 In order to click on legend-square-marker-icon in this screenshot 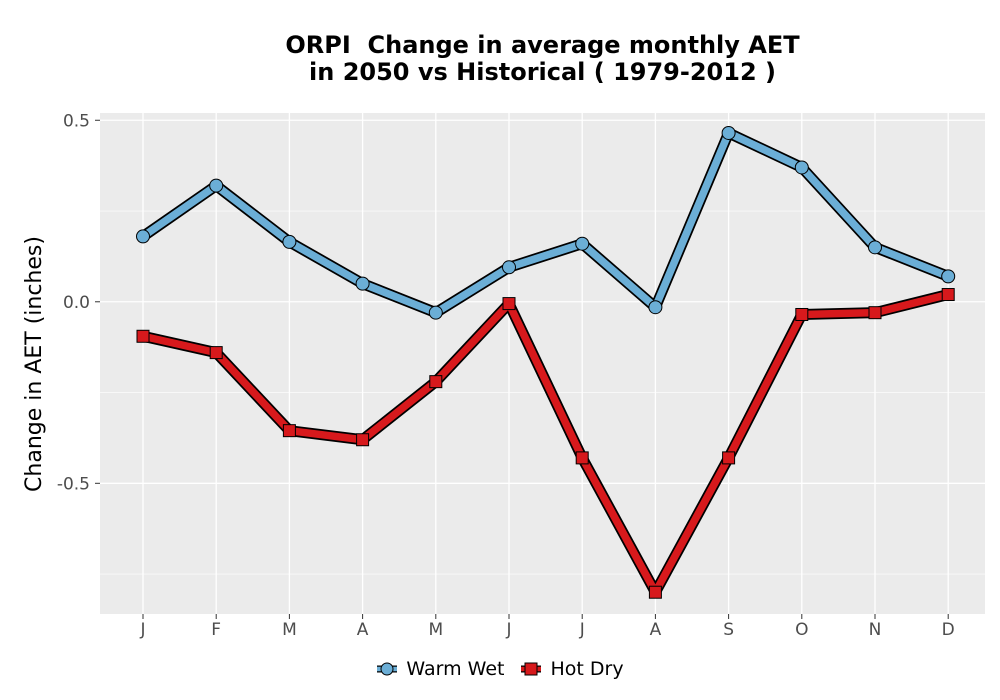, I will do `click(531, 669)`.